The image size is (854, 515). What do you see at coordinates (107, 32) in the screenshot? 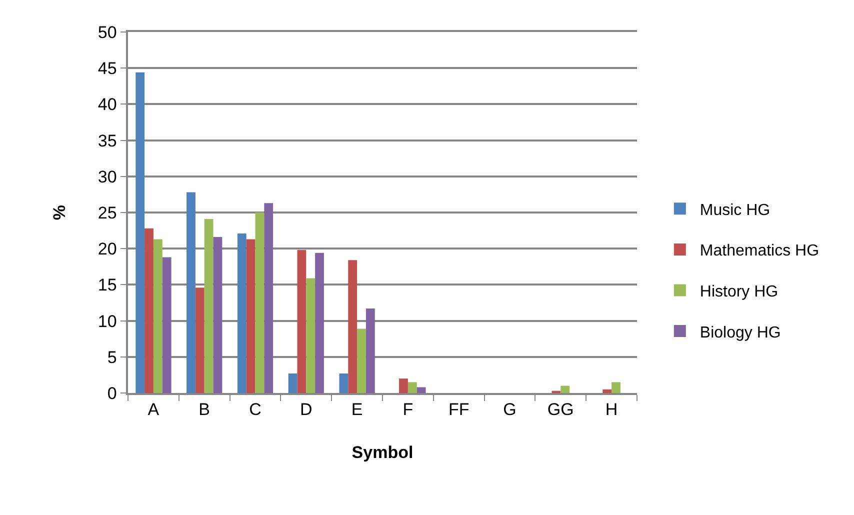
I see `y-tick-label: 50` at bounding box center [107, 32].